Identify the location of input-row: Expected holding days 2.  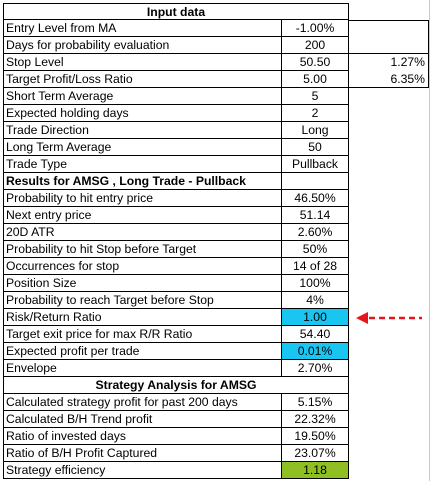
(216, 113).